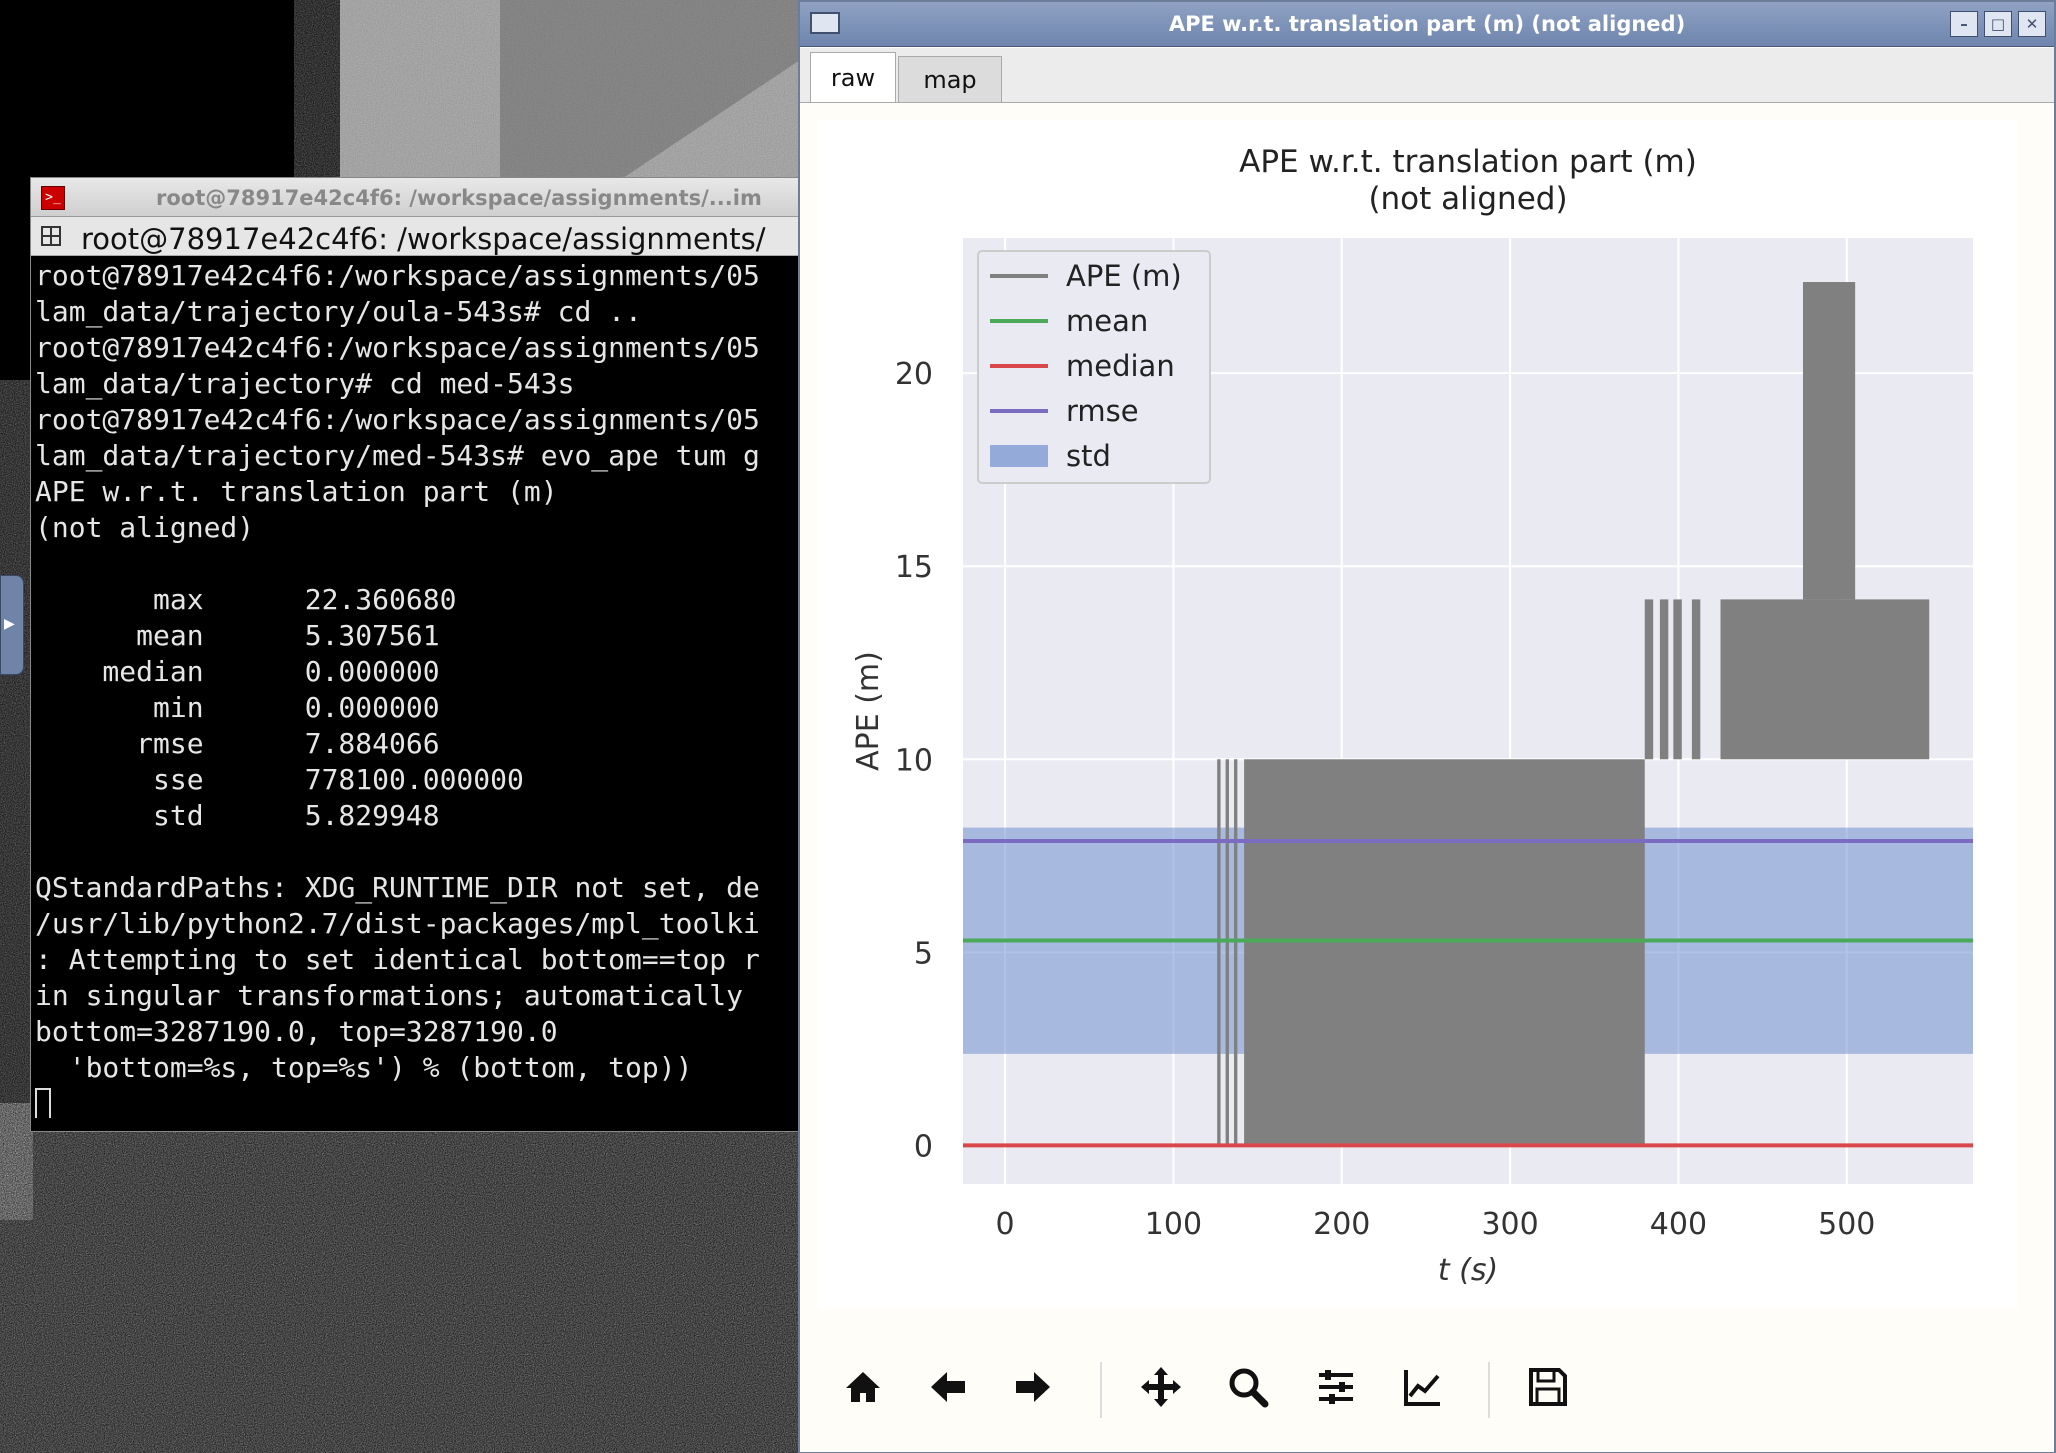  What do you see at coordinates (53, 198) in the screenshot?
I see `terminal-app-icon: >_` at bounding box center [53, 198].